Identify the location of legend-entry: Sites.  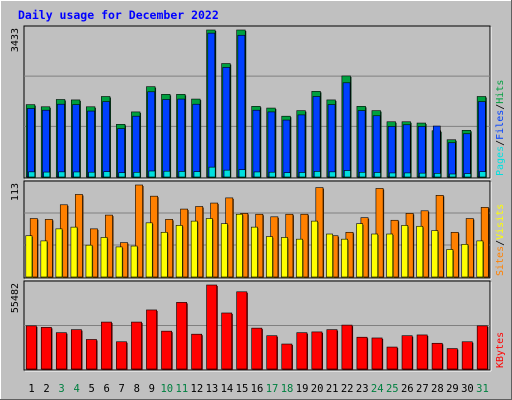
(500, 261).